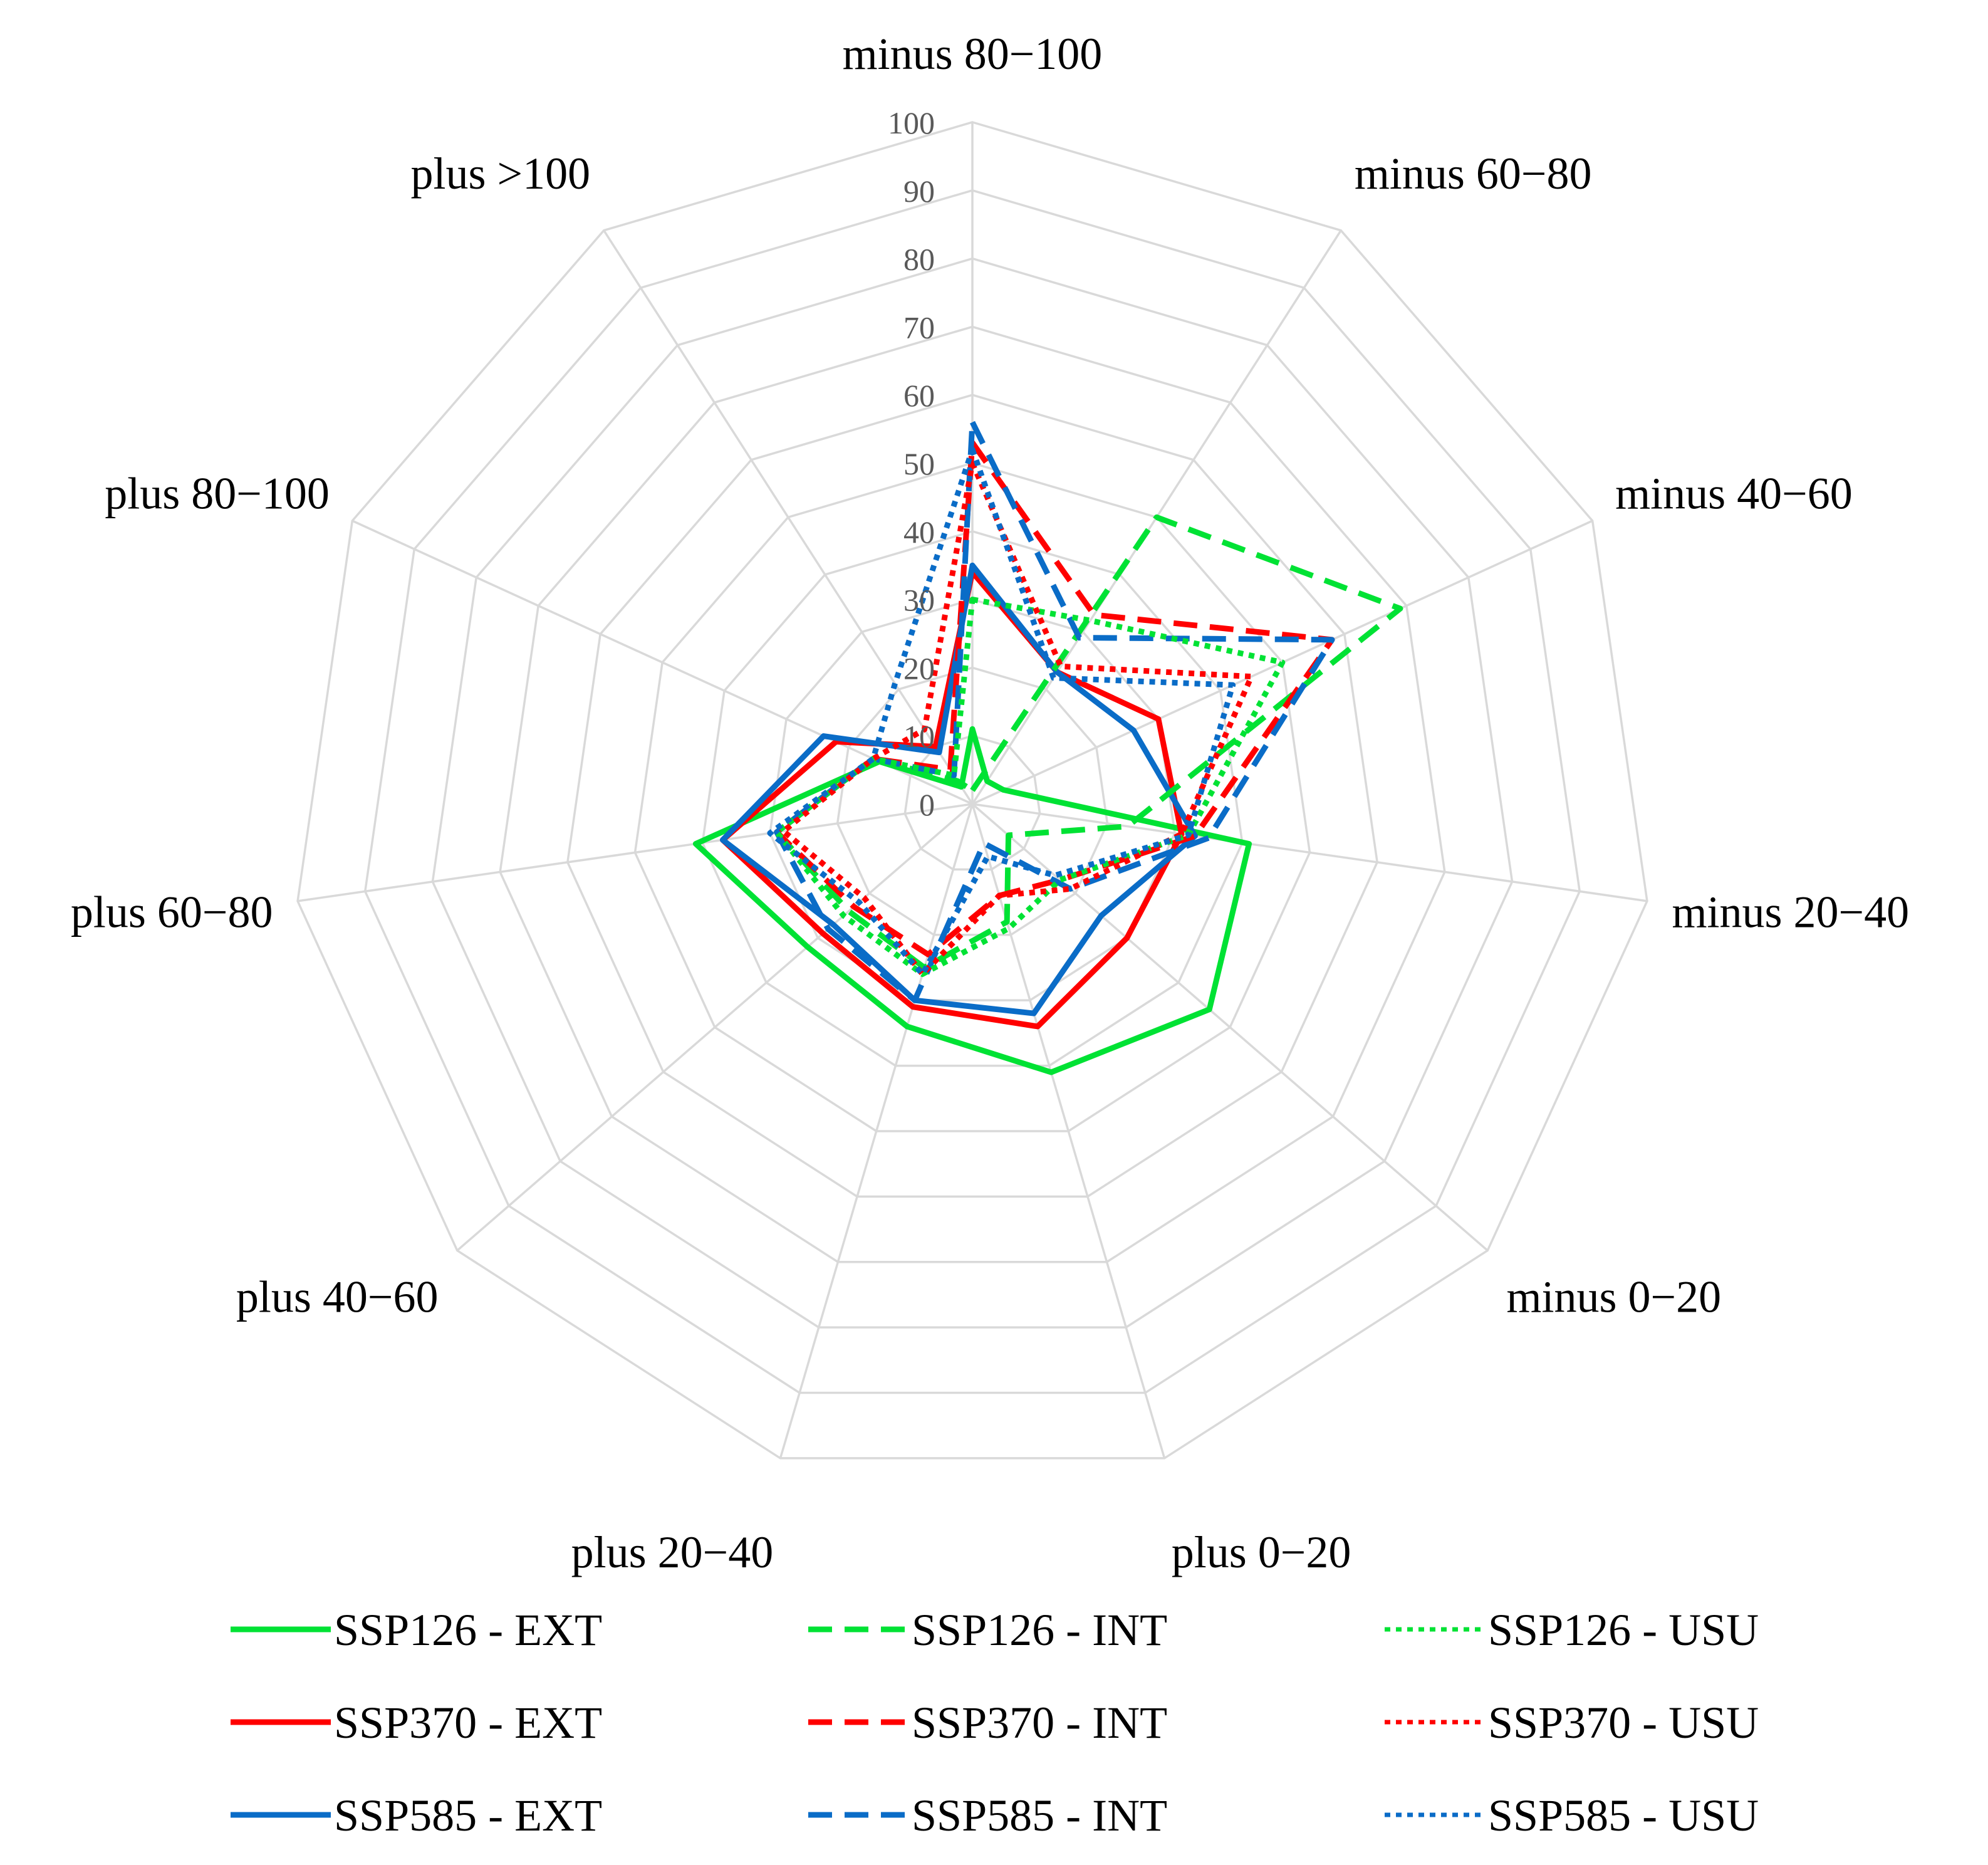 Image resolution: width=1988 pixels, height=1865 pixels. Describe the element at coordinates (973, 54) in the screenshot. I see `category-label: minus 80−100` at that location.